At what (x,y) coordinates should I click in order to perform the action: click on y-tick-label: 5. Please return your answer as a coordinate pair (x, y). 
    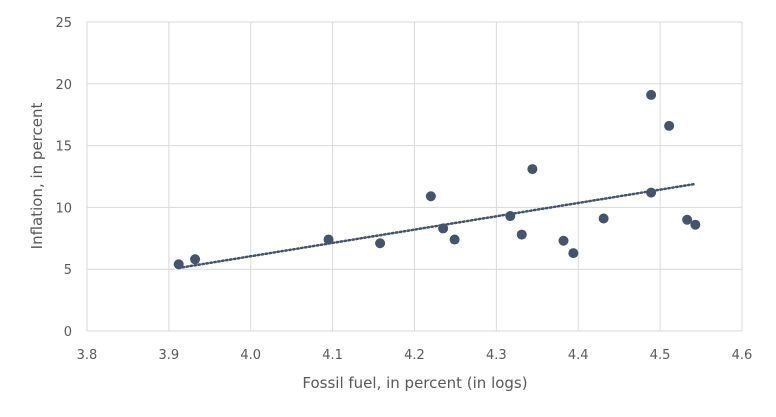
    Looking at the image, I should click on (68, 270).